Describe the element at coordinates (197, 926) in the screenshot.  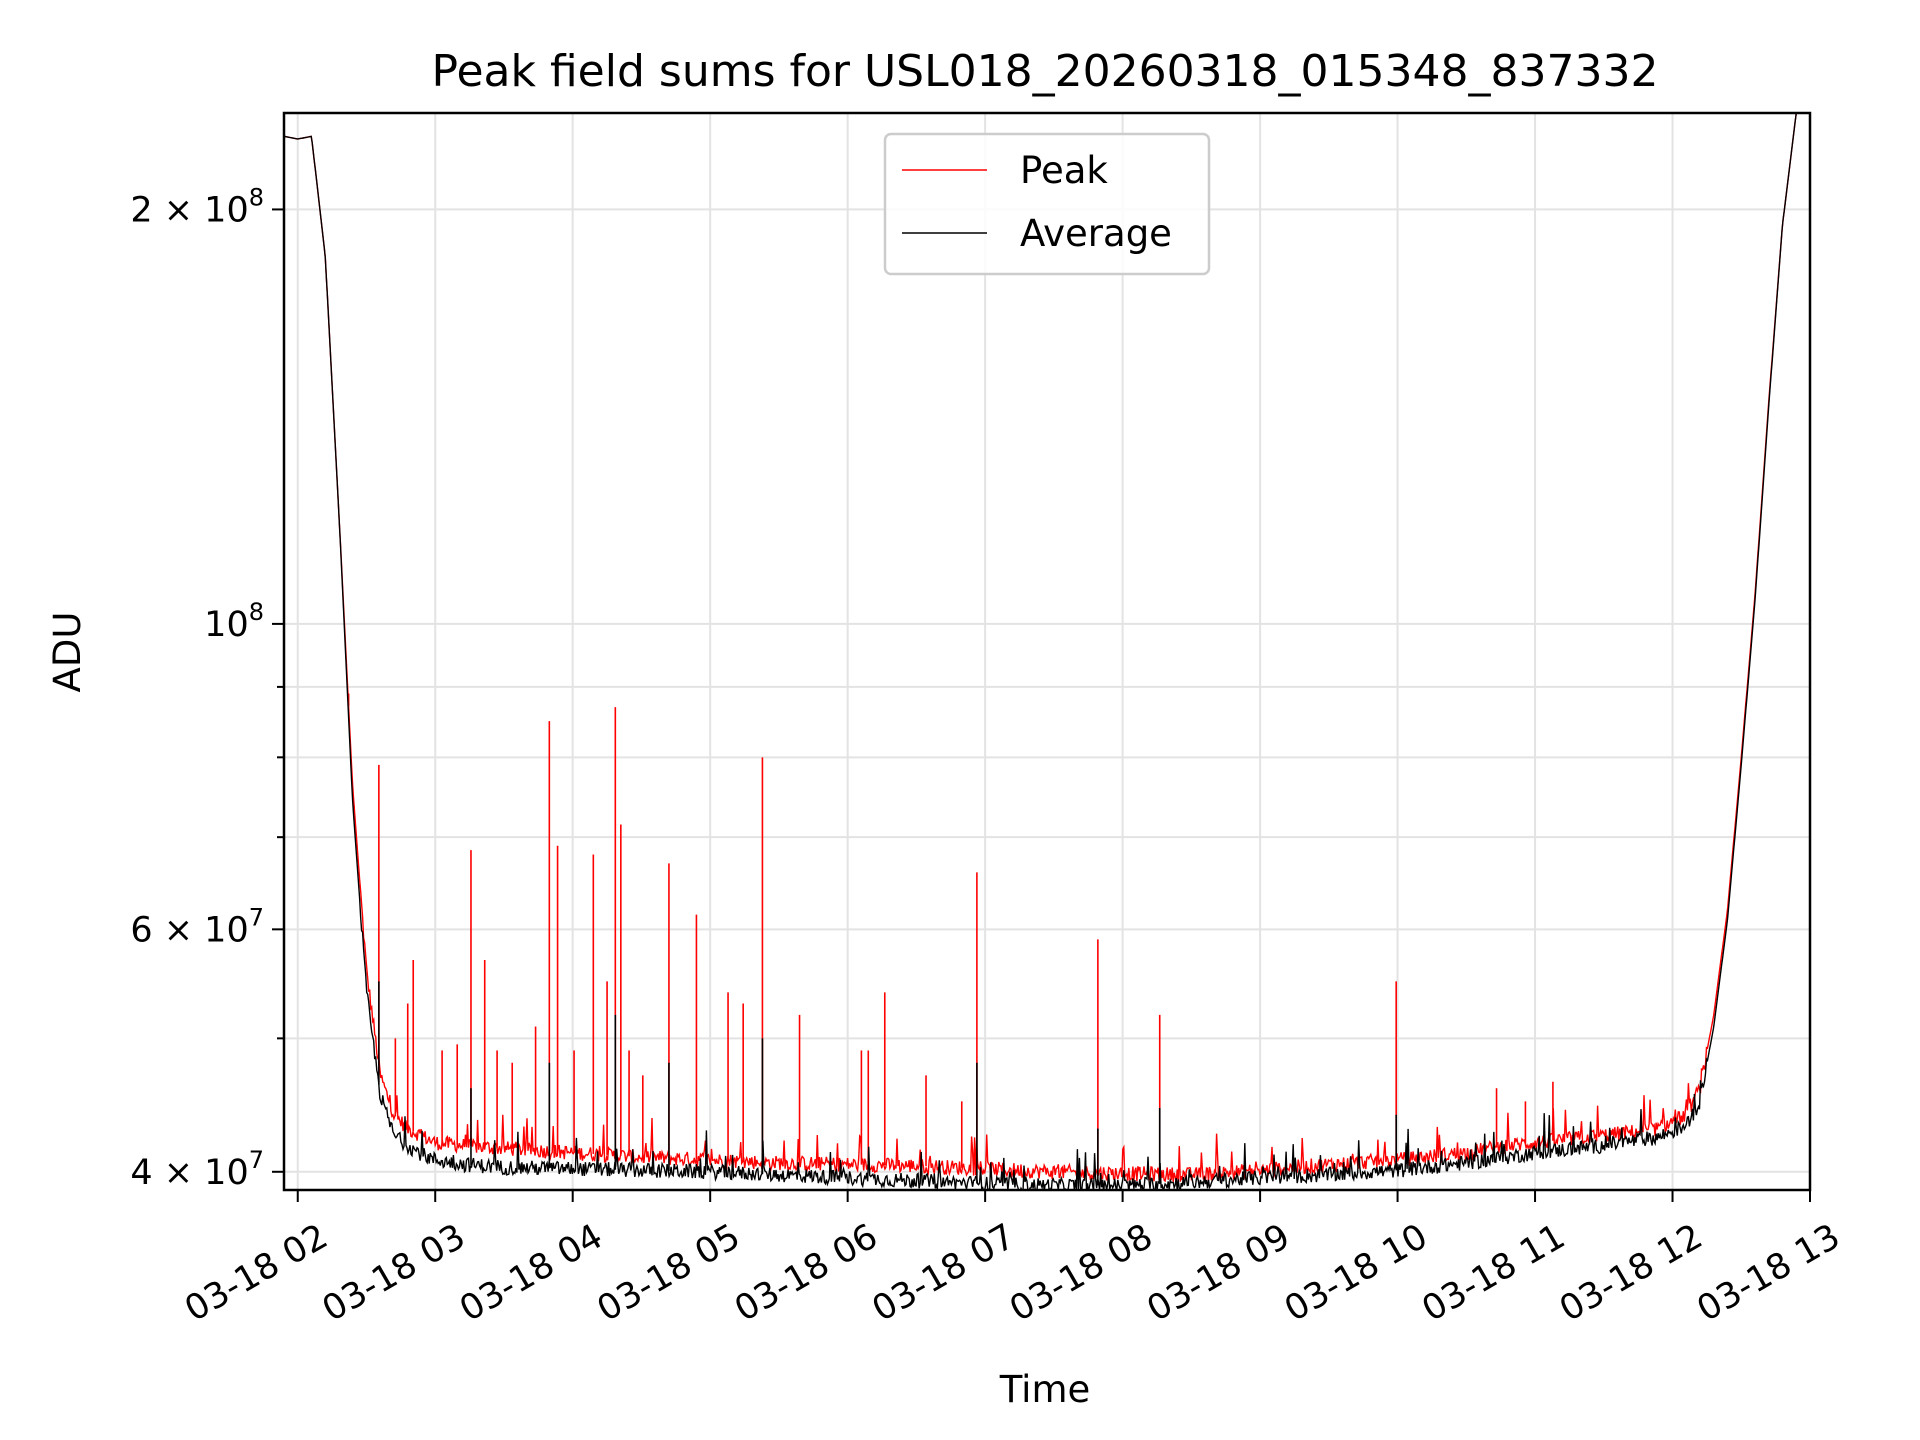
I see `y-tick-label: 6 × 107` at that location.